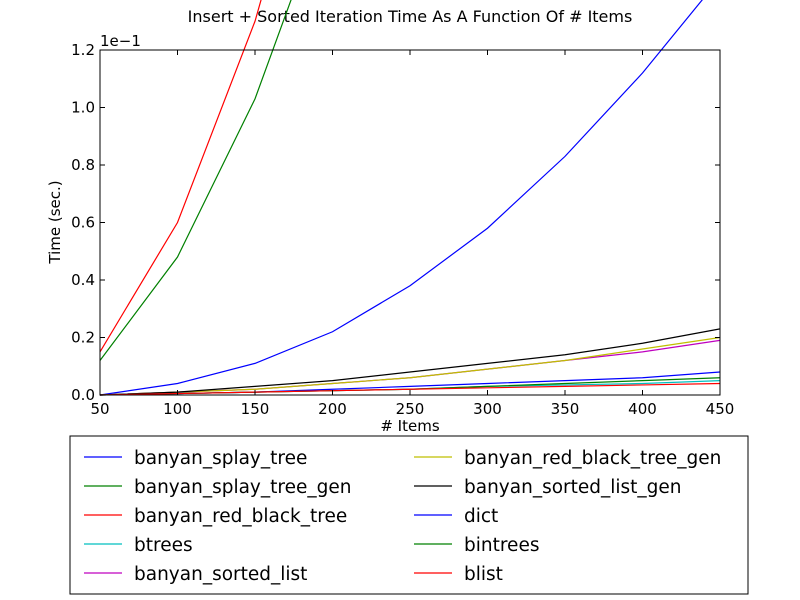 The width and height of the screenshot is (800, 600). What do you see at coordinates (220, 574) in the screenshot?
I see `legend-label: banyan_sorted_list` at bounding box center [220, 574].